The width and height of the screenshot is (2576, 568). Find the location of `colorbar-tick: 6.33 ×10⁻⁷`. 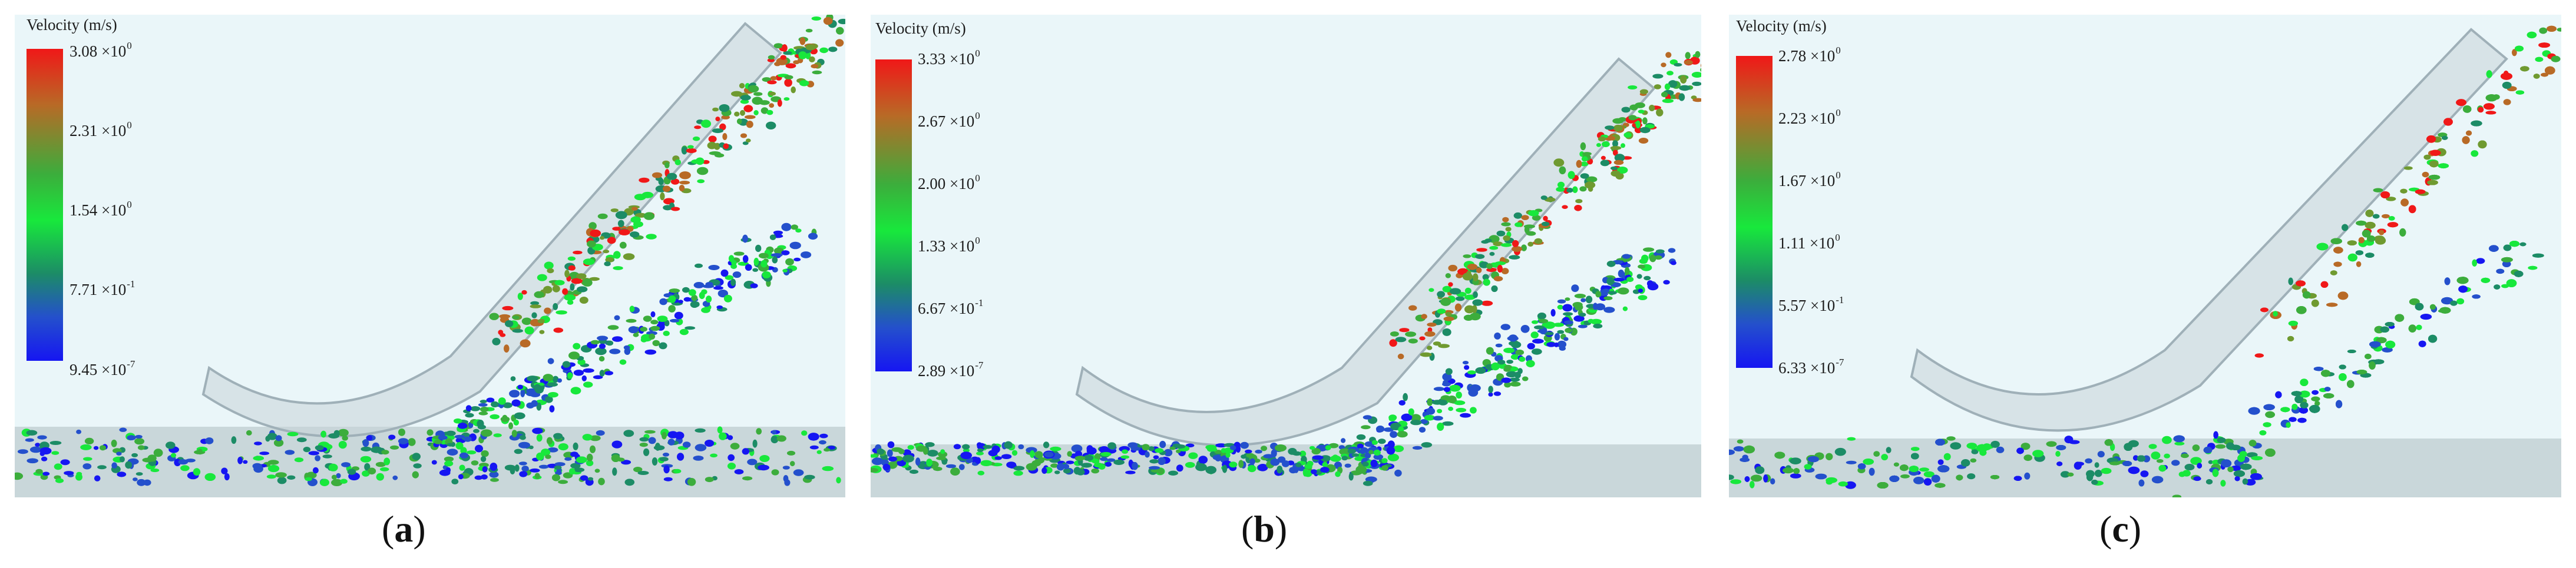

colorbar-tick: 6.33 ×10⁻⁷ is located at coordinates (1811, 367).